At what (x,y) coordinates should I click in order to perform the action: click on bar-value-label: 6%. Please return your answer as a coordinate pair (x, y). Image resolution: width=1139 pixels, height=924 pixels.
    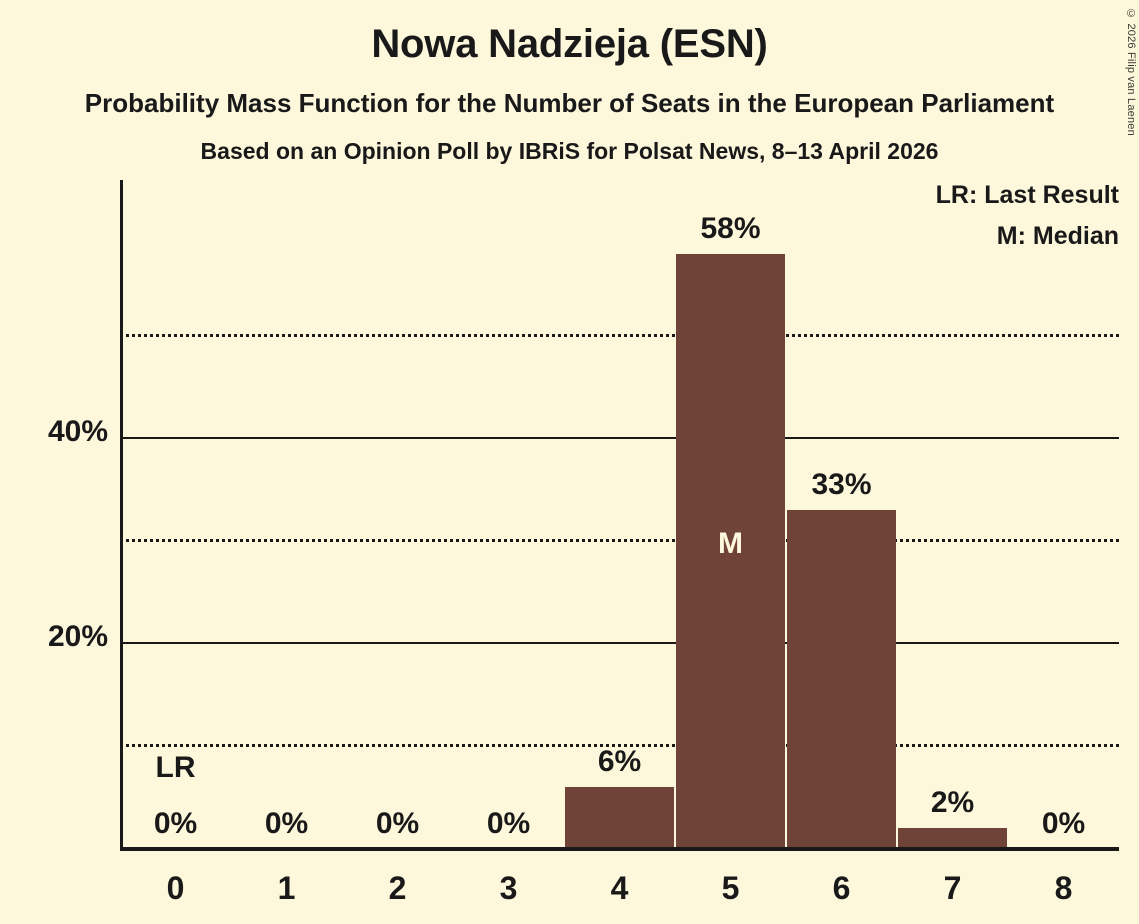
    Looking at the image, I should click on (619, 762).